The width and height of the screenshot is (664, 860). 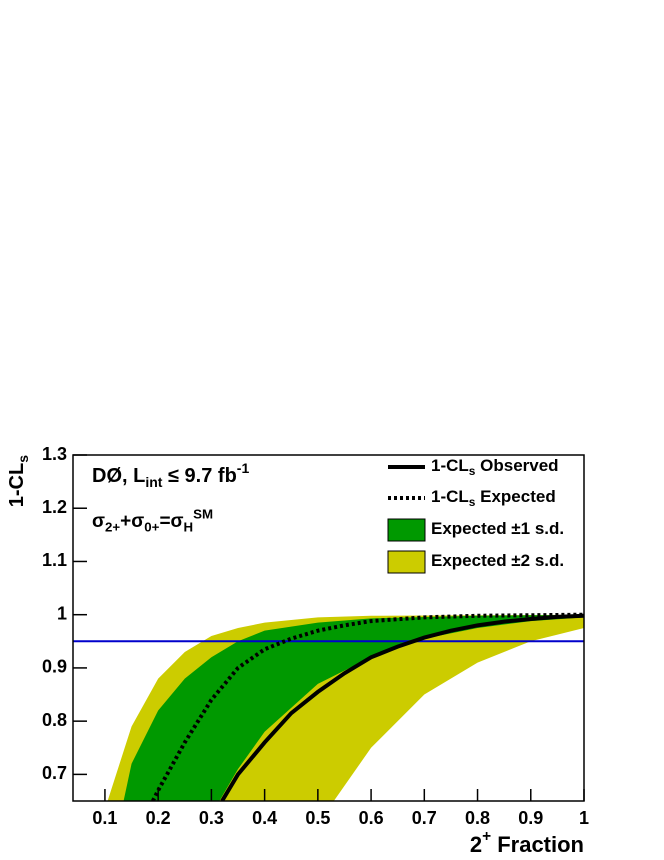 I want to click on annotation: DØ, Lint ≤ 9.7 fb-1, so click(x=170, y=475).